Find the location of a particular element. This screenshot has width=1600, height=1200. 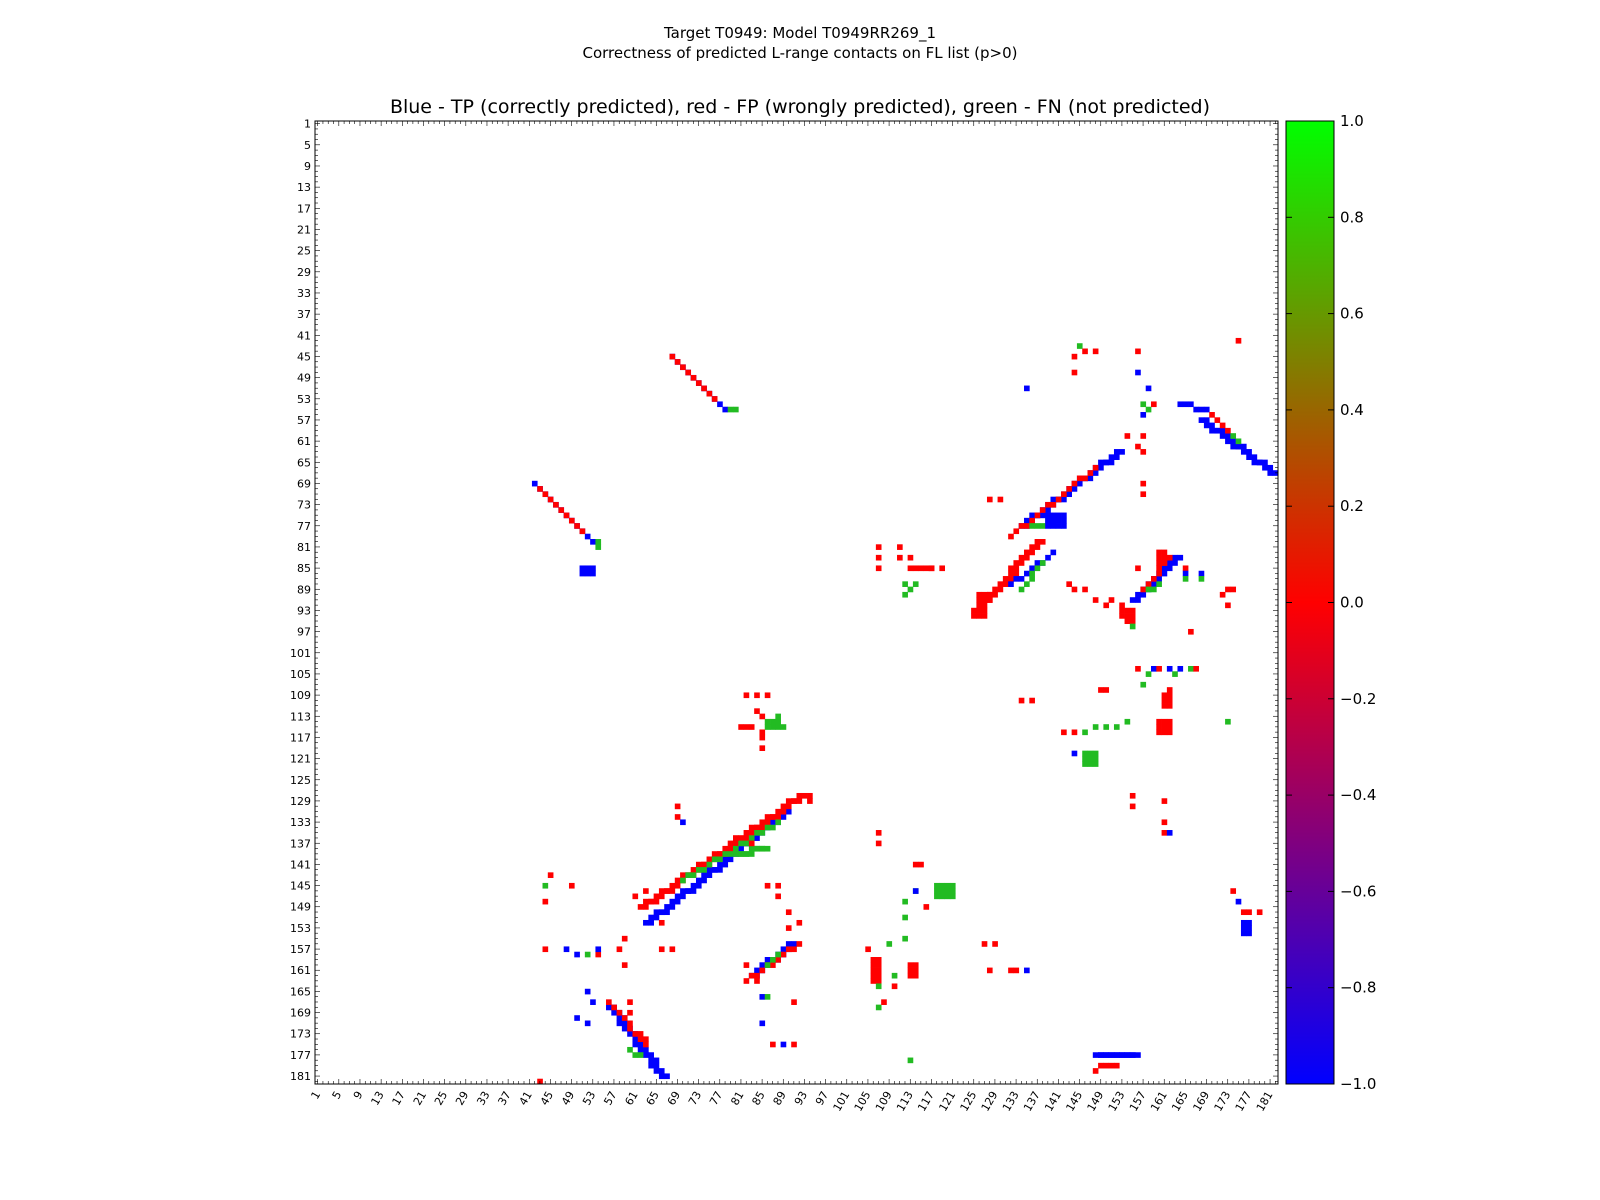

x-tick-label: 173 is located at coordinates (1223, 1101).